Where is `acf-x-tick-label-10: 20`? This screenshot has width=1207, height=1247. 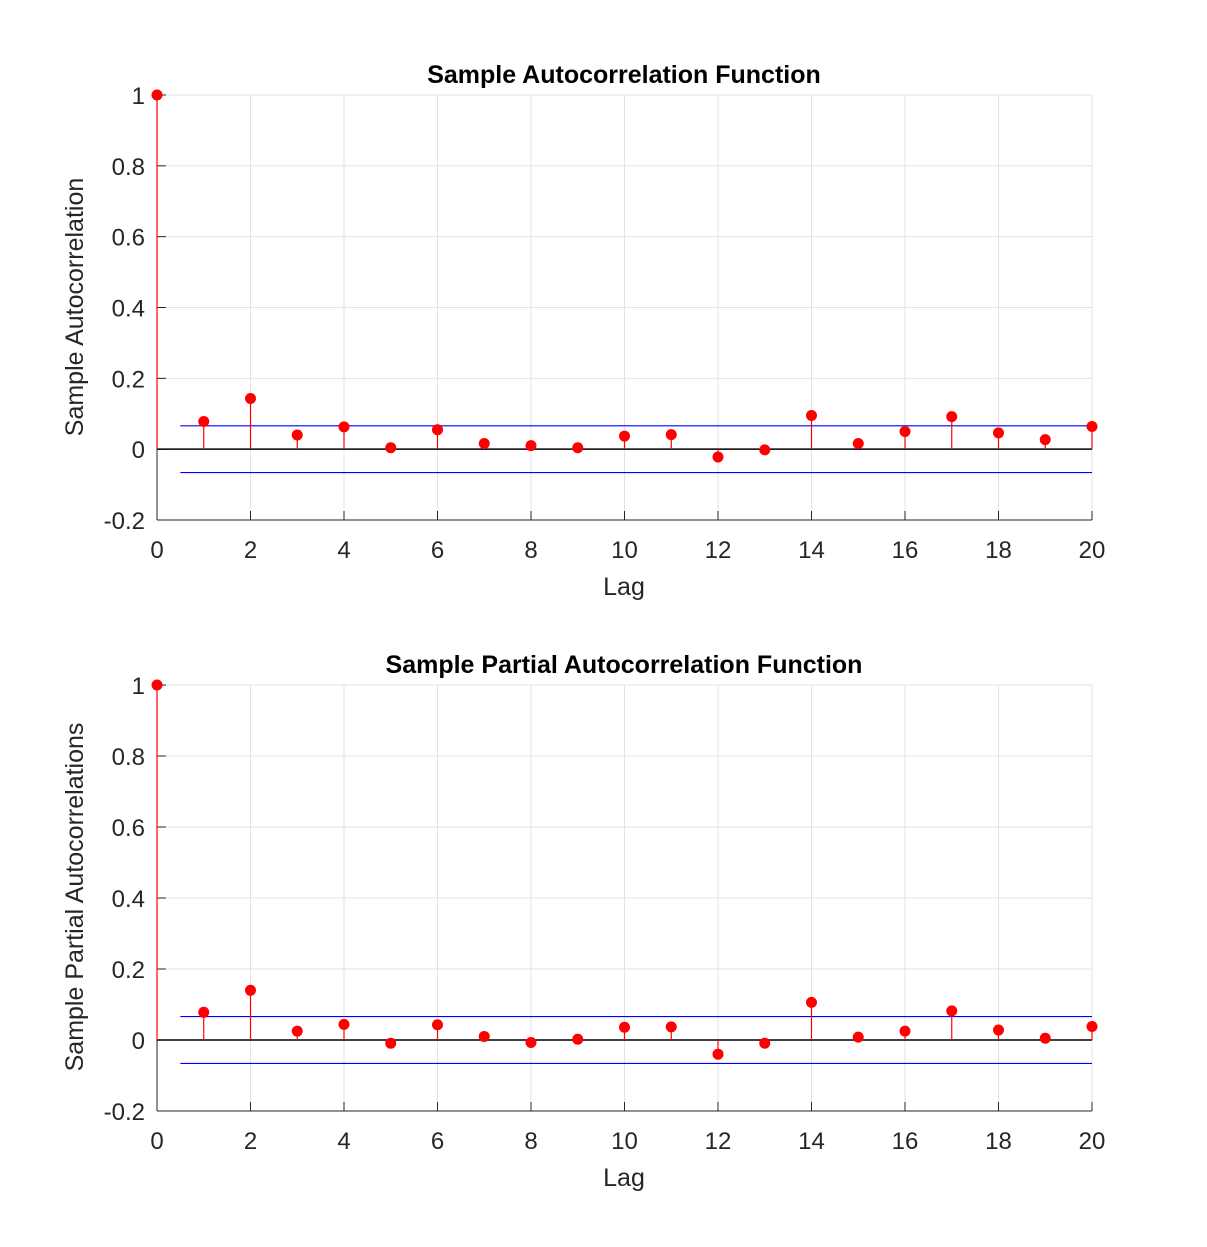 acf-x-tick-label-10: 20 is located at coordinates (1092, 550).